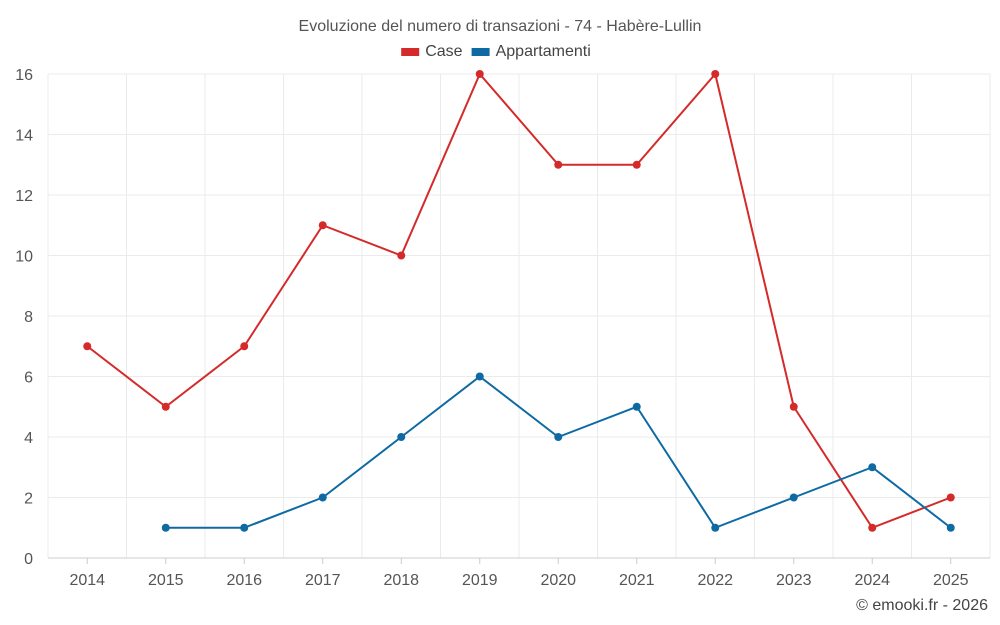 The width and height of the screenshot is (1000, 625). What do you see at coordinates (872, 580) in the screenshot?
I see `x-tick-label: 2024` at bounding box center [872, 580].